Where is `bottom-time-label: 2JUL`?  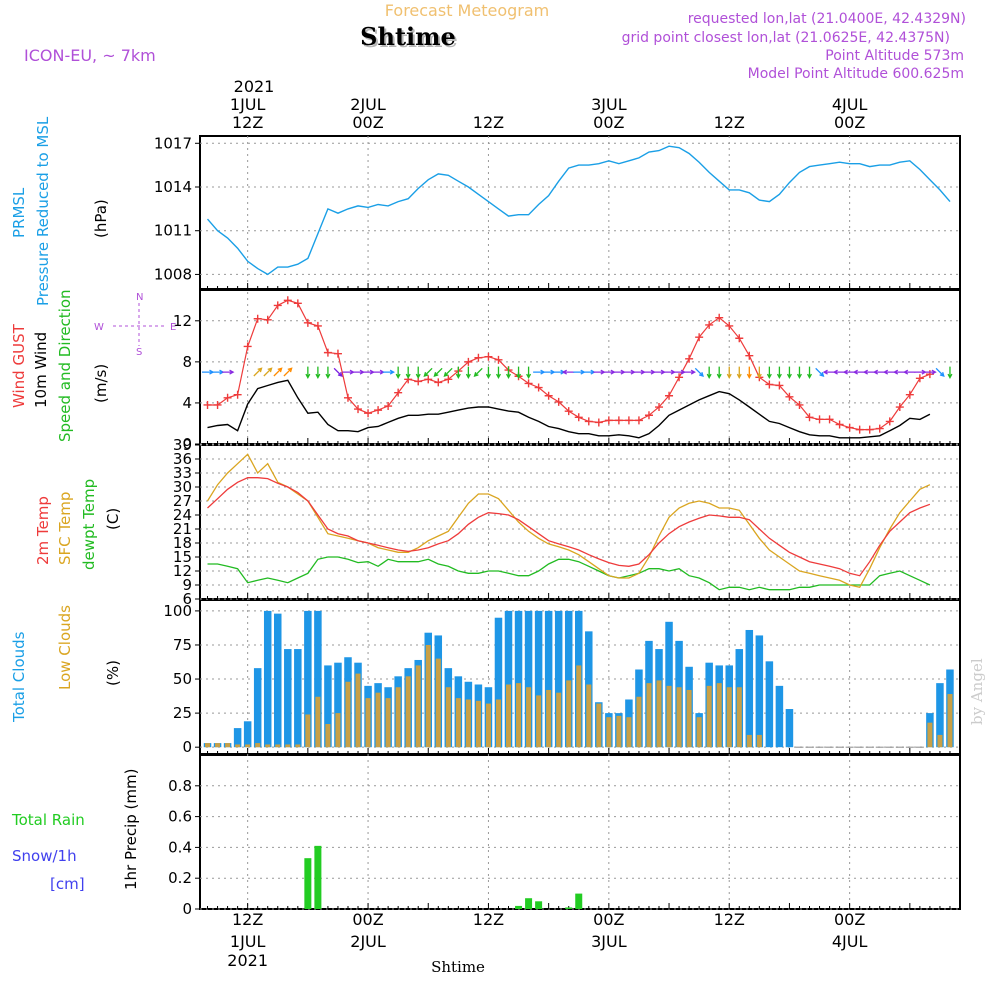 bottom-time-label: 2JUL is located at coordinates (368, 941).